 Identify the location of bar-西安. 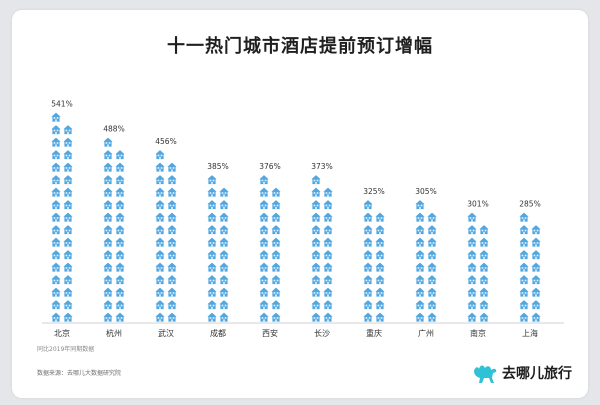
(270, 248).